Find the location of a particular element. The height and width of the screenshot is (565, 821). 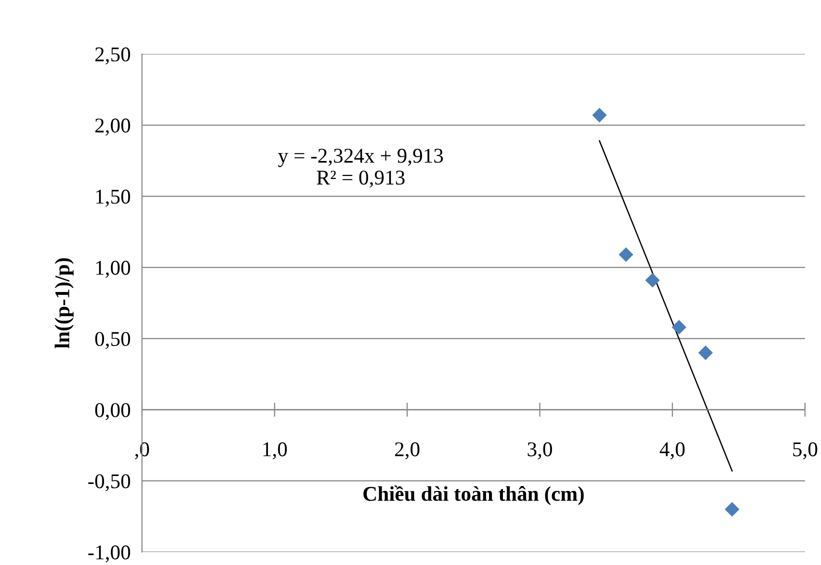

x-tick-label: 1,0 is located at coordinates (275, 451).